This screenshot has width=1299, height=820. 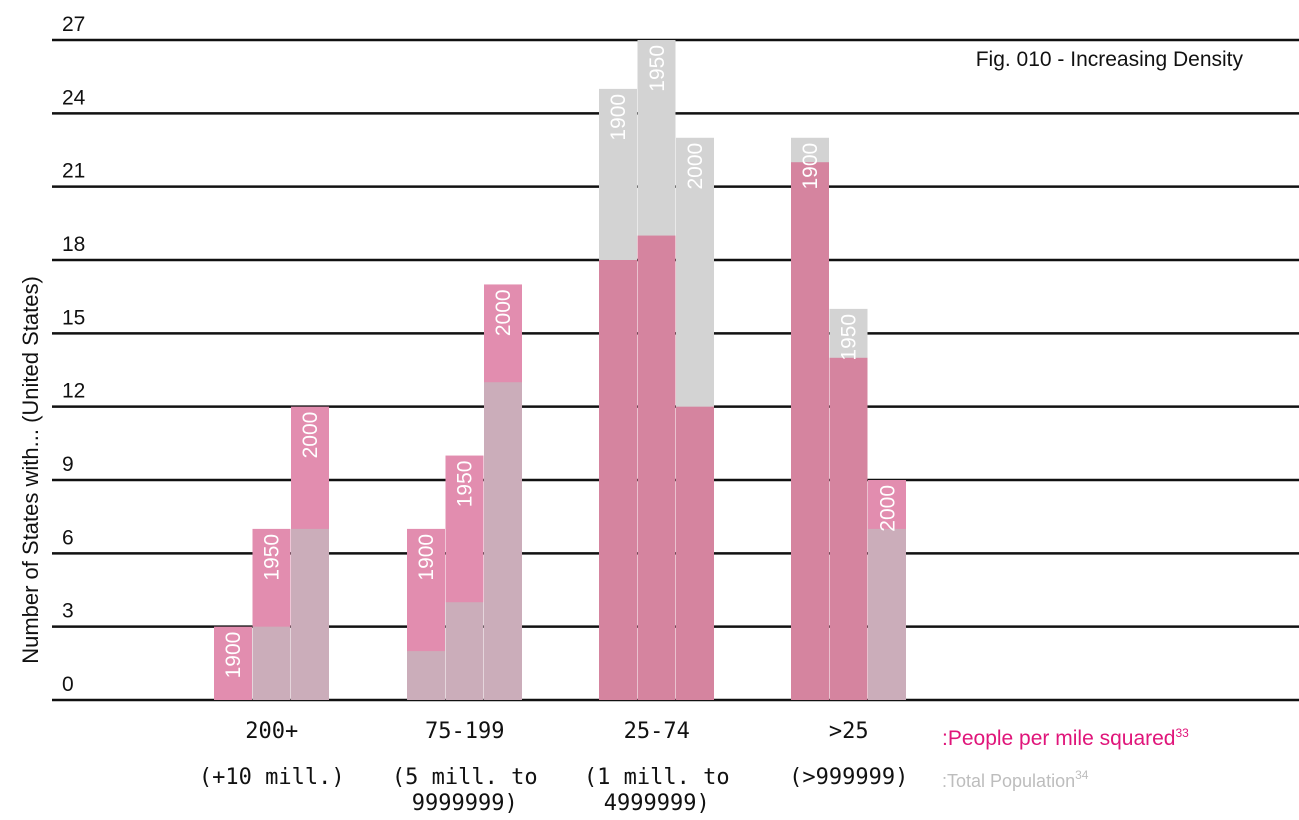 What do you see at coordinates (465, 777) in the screenshot?
I see `category-sublabel: (5 mill. to` at bounding box center [465, 777].